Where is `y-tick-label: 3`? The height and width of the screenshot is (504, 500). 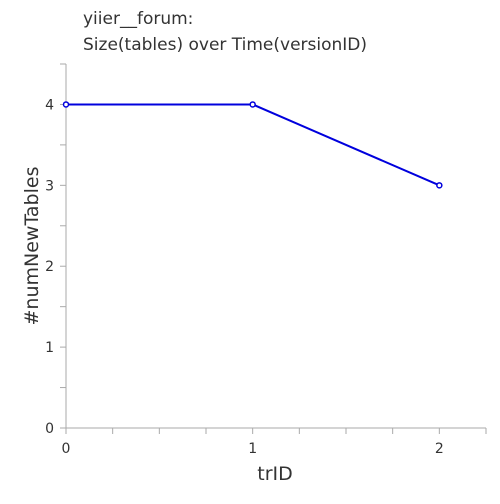
y-tick-label: 3 is located at coordinates (49, 186).